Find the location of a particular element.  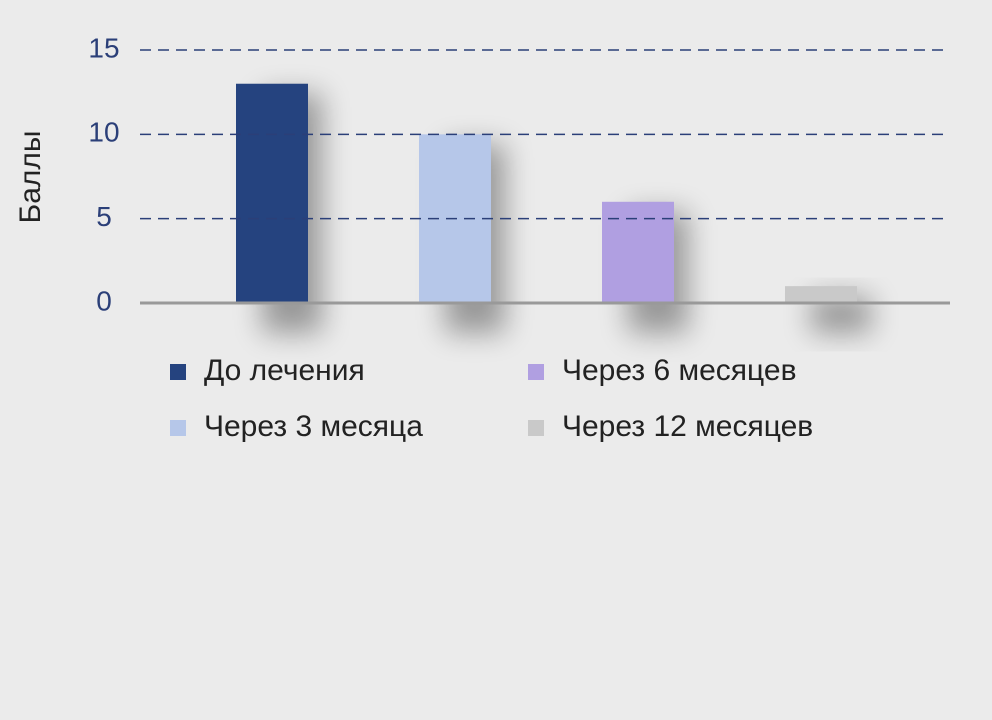

y-axis-label: Баллы is located at coordinates (30, 177).